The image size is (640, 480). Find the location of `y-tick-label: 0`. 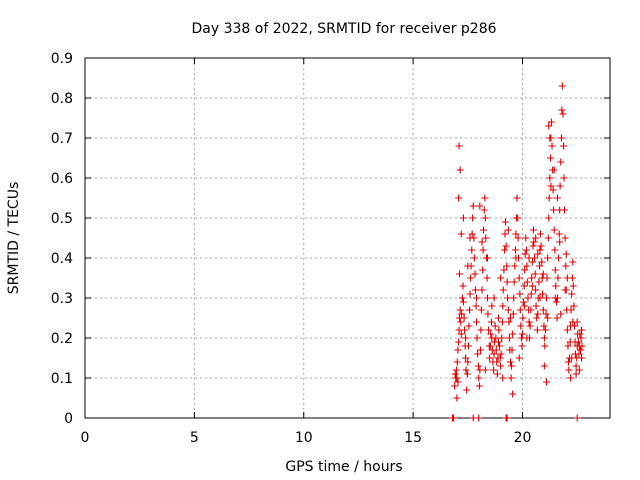

y-tick-label: 0 is located at coordinates (68, 419).